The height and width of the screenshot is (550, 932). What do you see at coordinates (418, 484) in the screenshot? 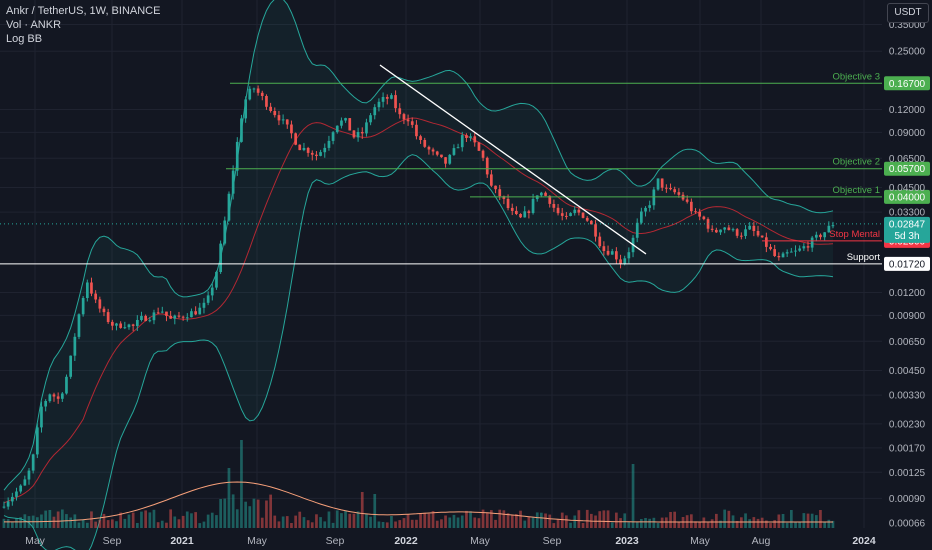
I see `volume-bars` at bounding box center [418, 484].